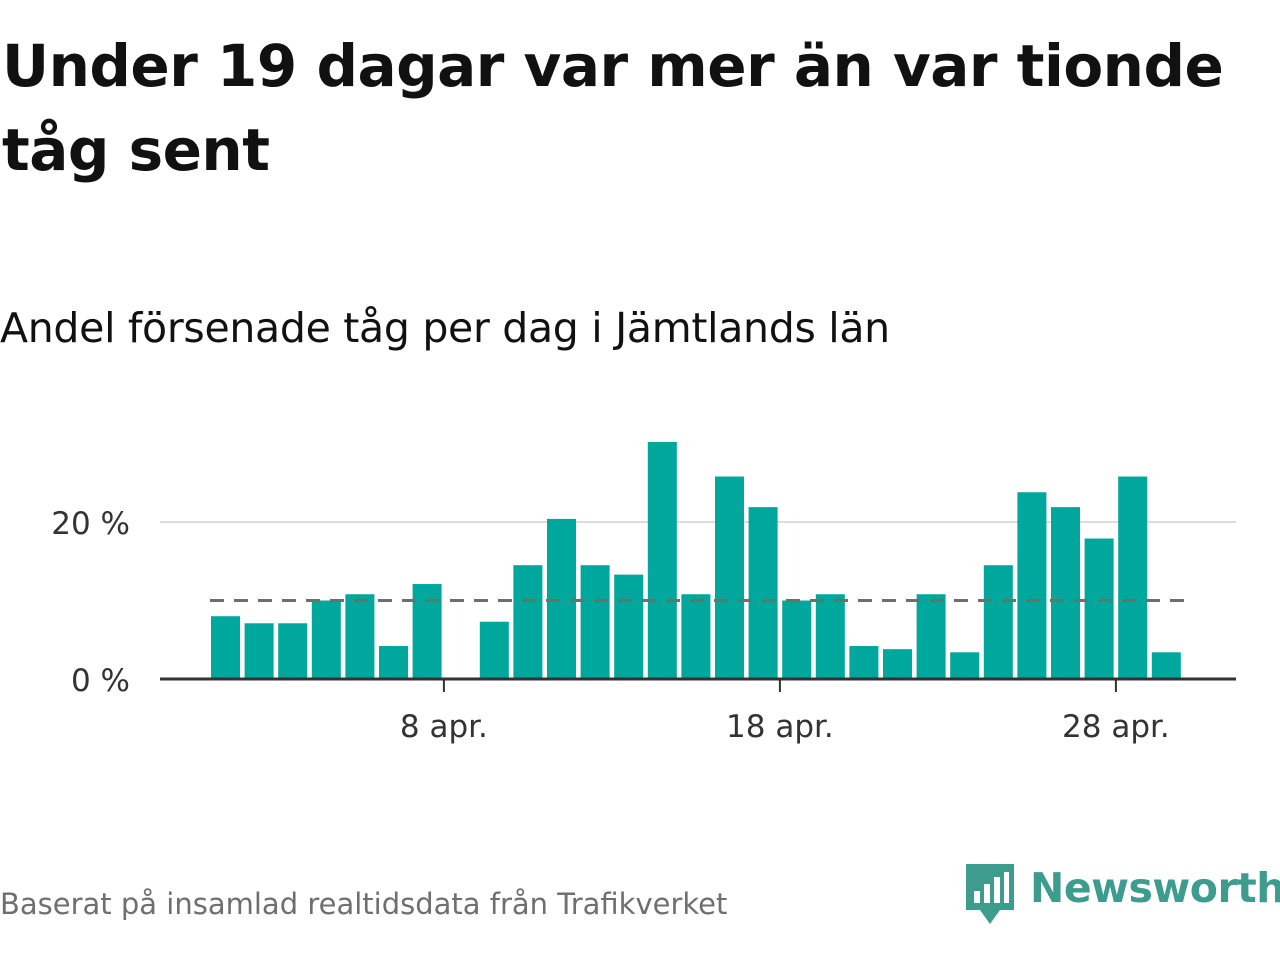 This screenshot has height=960, width=1280. I want to click on brand: Newsworthy, so click(1122, 894).